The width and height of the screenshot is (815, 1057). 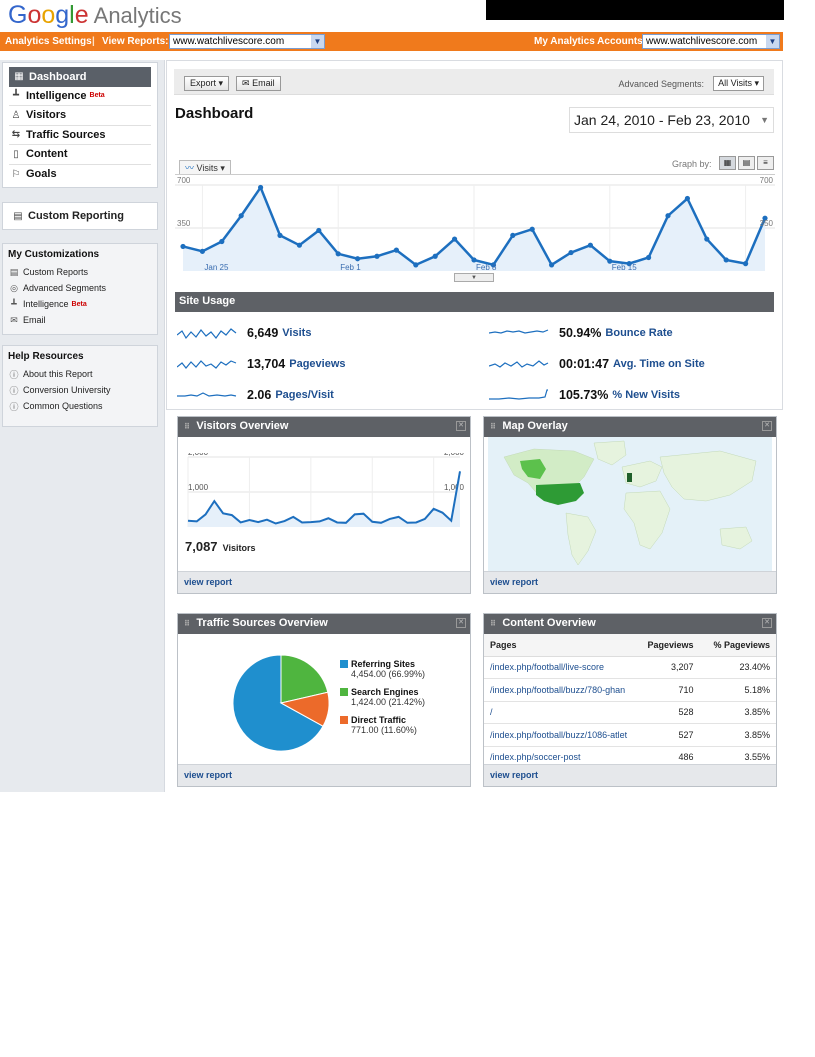 What do you see at coordinates (737, 645) in the screenshot?
I see `column-header-pct-pageviews: % Pageviews` at bounding box center [737, 645].